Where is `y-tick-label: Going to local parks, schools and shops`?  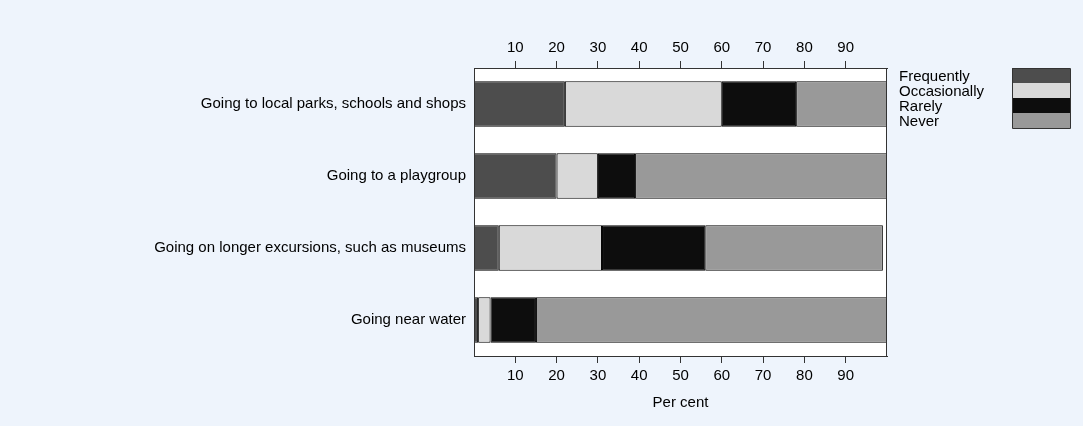 y-tick-label: Going to local parks, schools and shops is located at coordinates (333, 103).